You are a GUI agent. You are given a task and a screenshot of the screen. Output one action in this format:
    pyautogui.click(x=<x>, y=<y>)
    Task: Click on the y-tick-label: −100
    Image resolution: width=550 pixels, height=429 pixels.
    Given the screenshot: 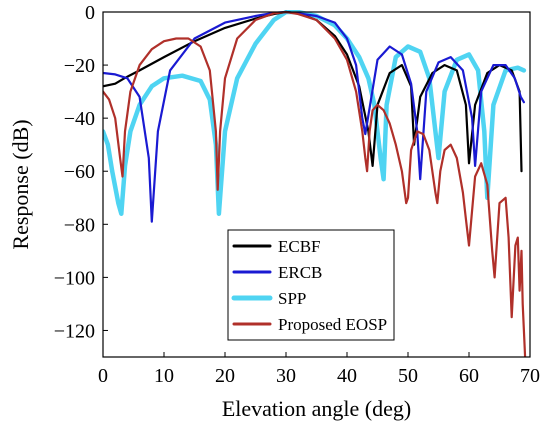 What is the action you would take?
    pyautogui.click(x=74, y=278)
    